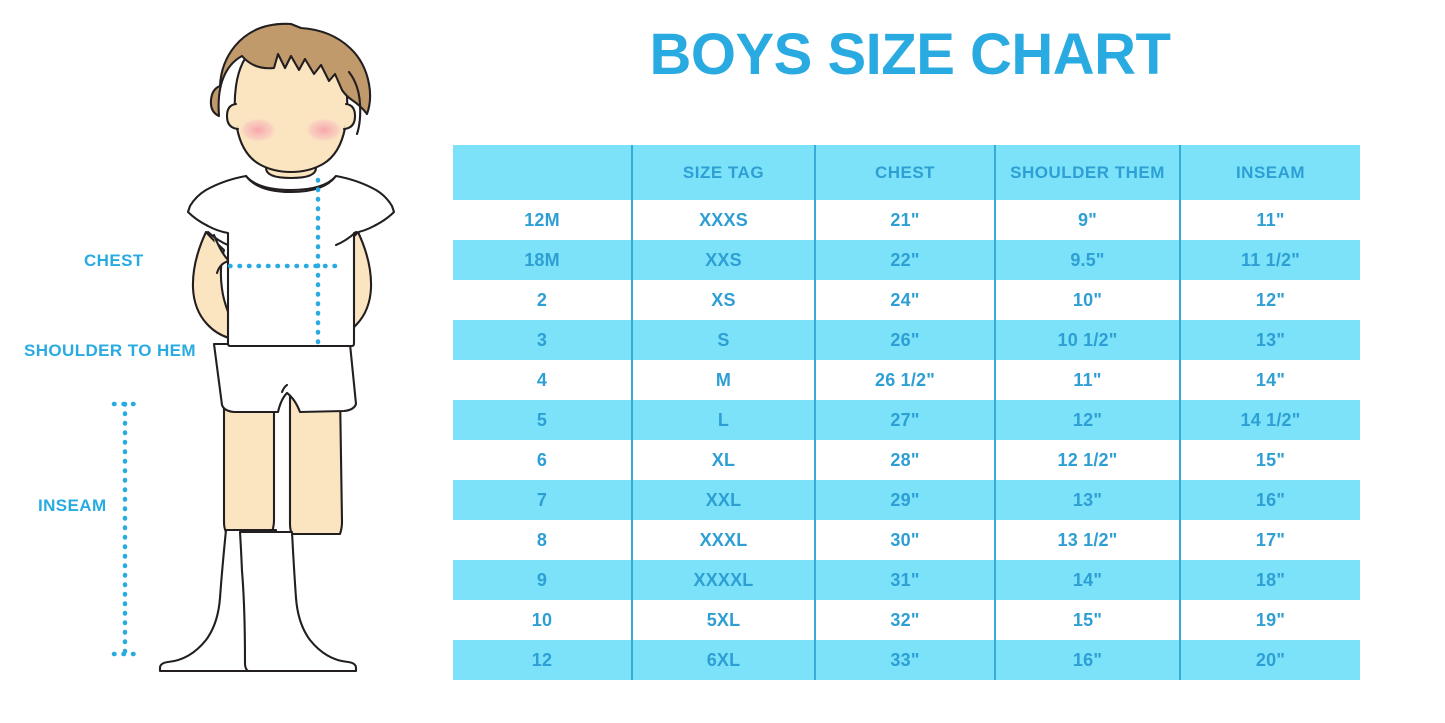 The image size is (1445, 723). What do you see at coordinates (723, 420) in the screenshot?
I see `cell-size-tag: L` at bounding box center [723, 420].